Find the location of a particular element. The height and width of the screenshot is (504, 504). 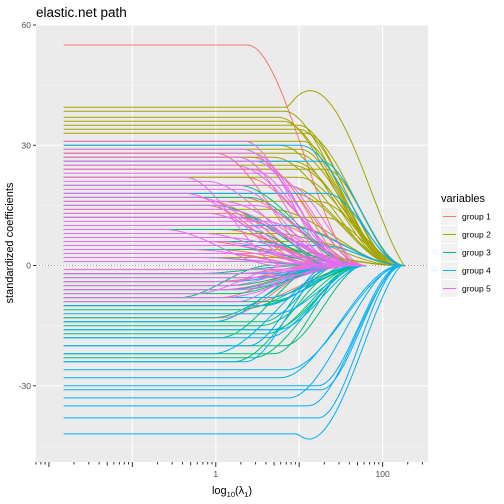

legend-label: group 5 is located at coordinates (476, 289).